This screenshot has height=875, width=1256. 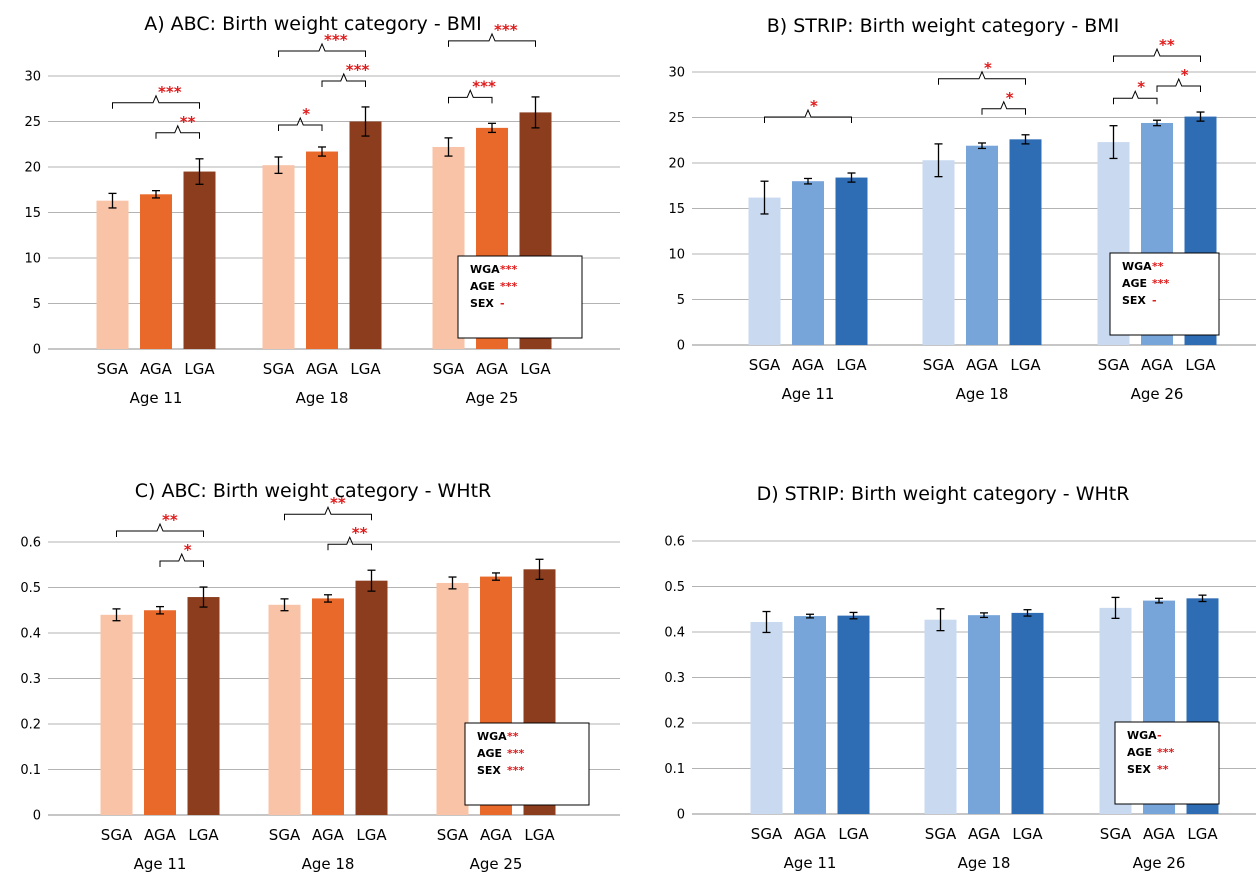 What do you see at coordinates (30, 543) in the screenshot?
I see `y-tick-label: 0.6` at bounding box center [30, 543].